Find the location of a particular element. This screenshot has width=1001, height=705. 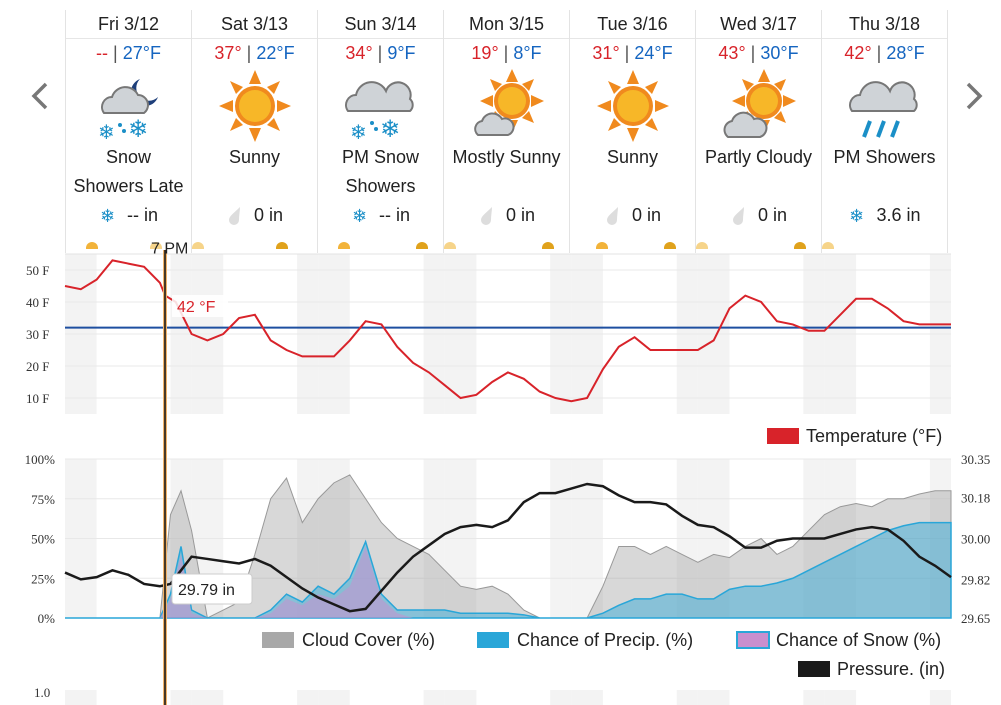

percent-tick-label: 50% is located at coordinates (43, 539).